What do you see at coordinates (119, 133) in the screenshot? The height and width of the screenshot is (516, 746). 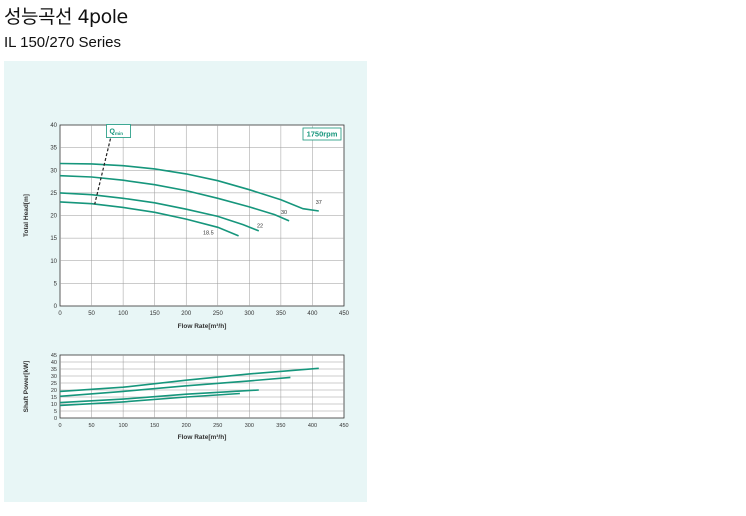 I see `qmin-subscript: min` at bounding box center [119, 133].